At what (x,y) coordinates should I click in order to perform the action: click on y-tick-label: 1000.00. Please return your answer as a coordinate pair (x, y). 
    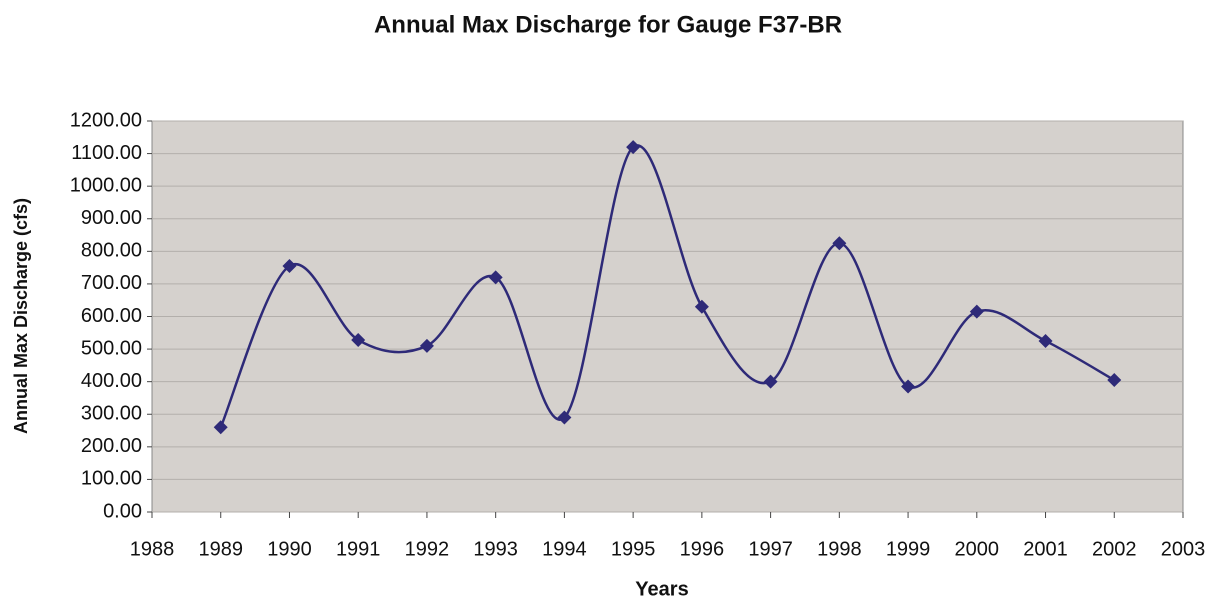
    Looking at the image, I should click on (106, 185).